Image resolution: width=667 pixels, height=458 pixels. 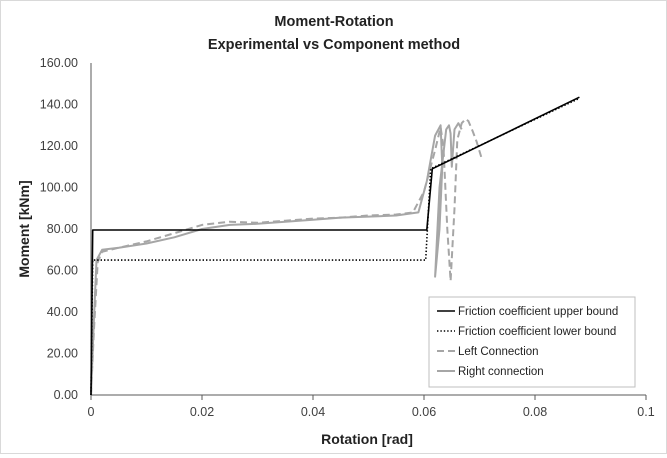 I want to click on y-tick-label: 0.00, so click(x=66, y=395).